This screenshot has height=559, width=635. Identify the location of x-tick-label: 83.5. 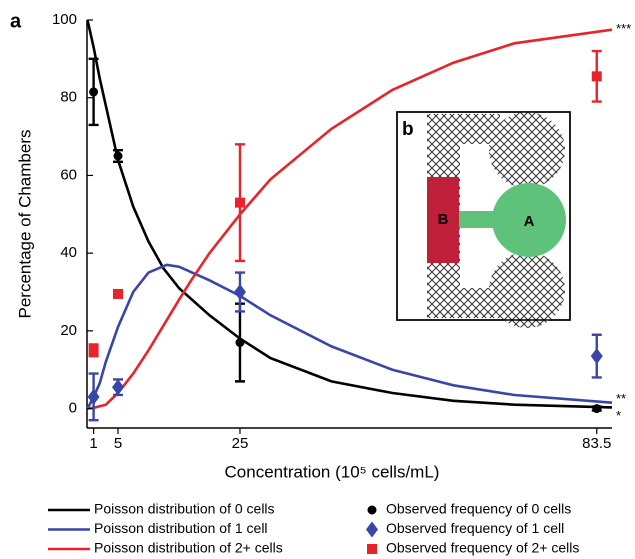
(596, 443).